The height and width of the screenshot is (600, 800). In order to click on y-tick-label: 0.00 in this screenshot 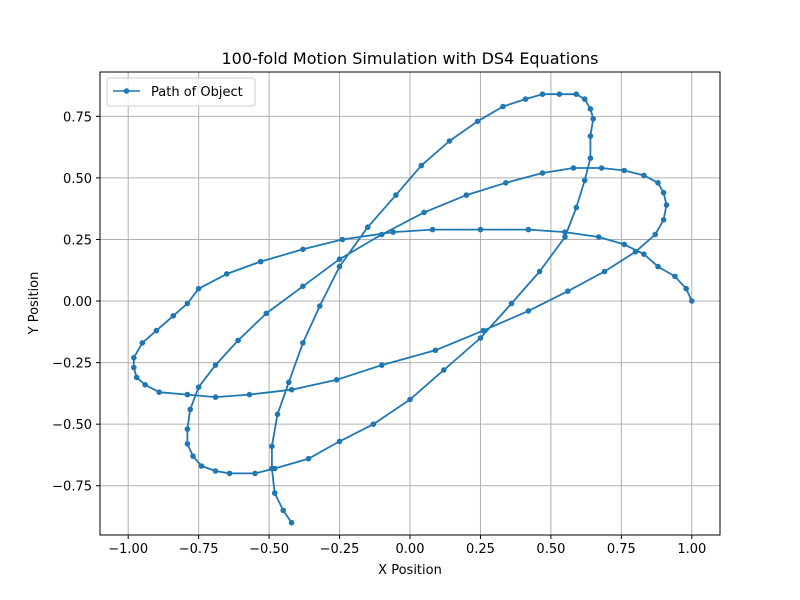, I will do `click(77, 302)`.